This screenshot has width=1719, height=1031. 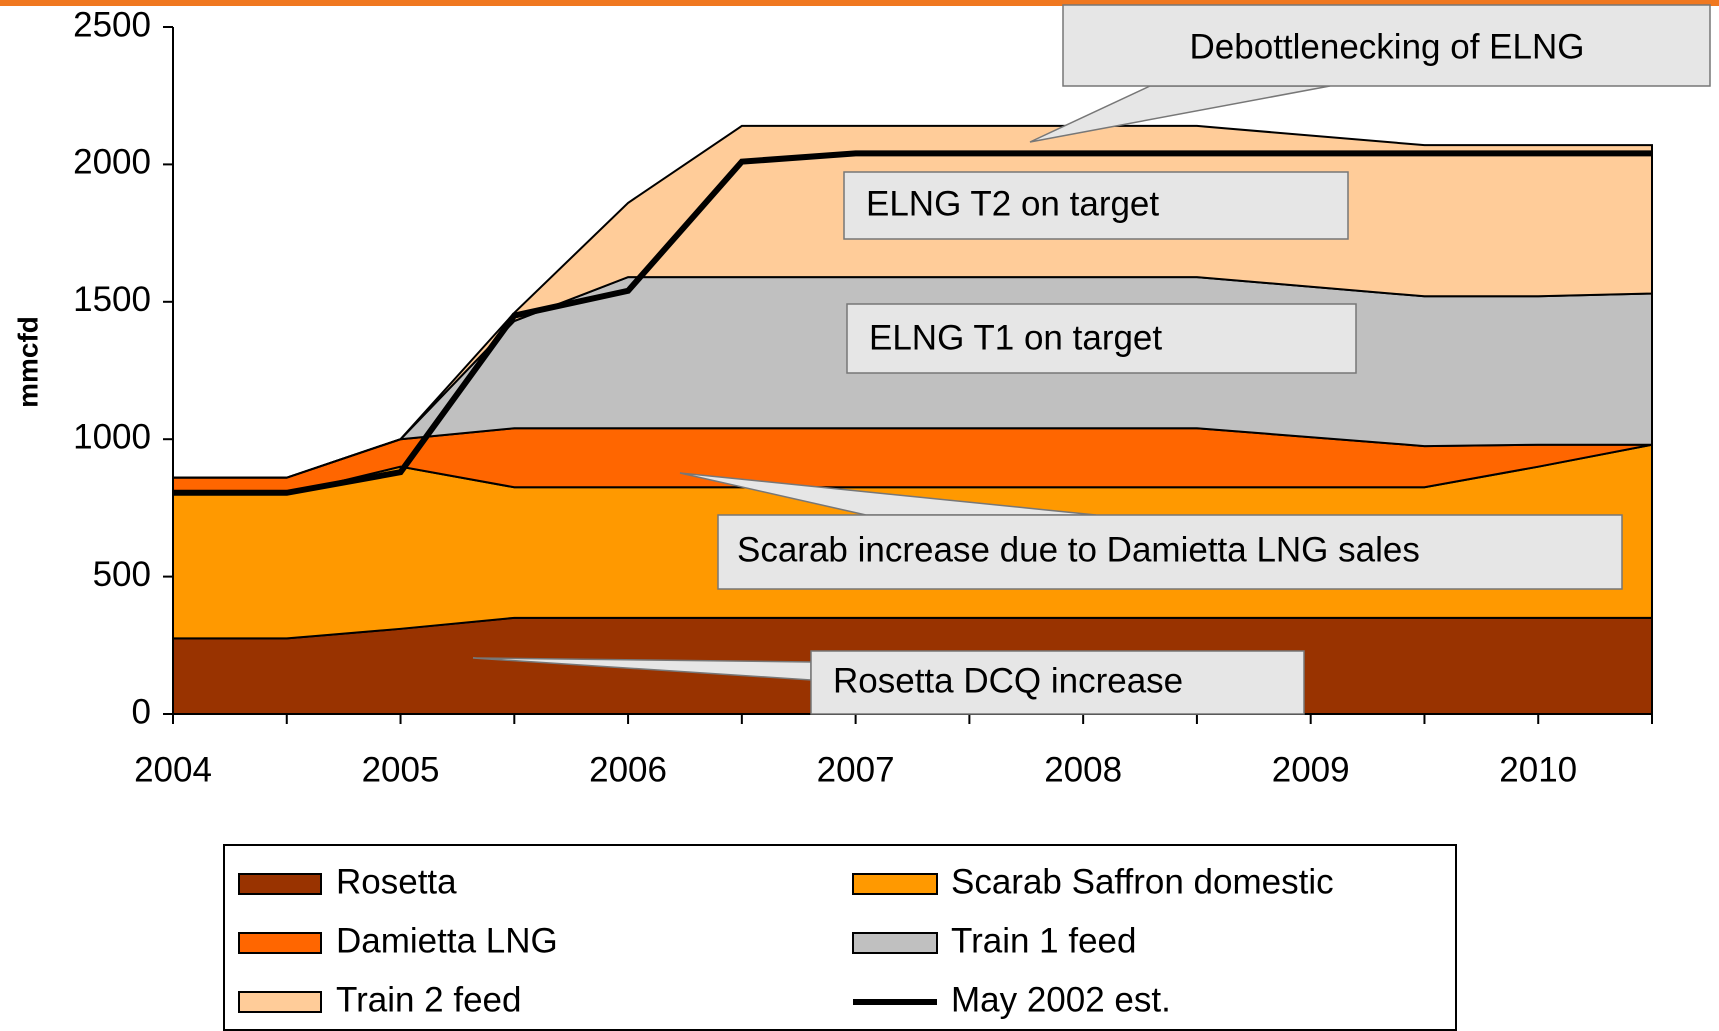 What do you see at coordinates (112, 436) in the screenshot?
I see `y-tick-label: 1000` at bounding box center [112, 436].